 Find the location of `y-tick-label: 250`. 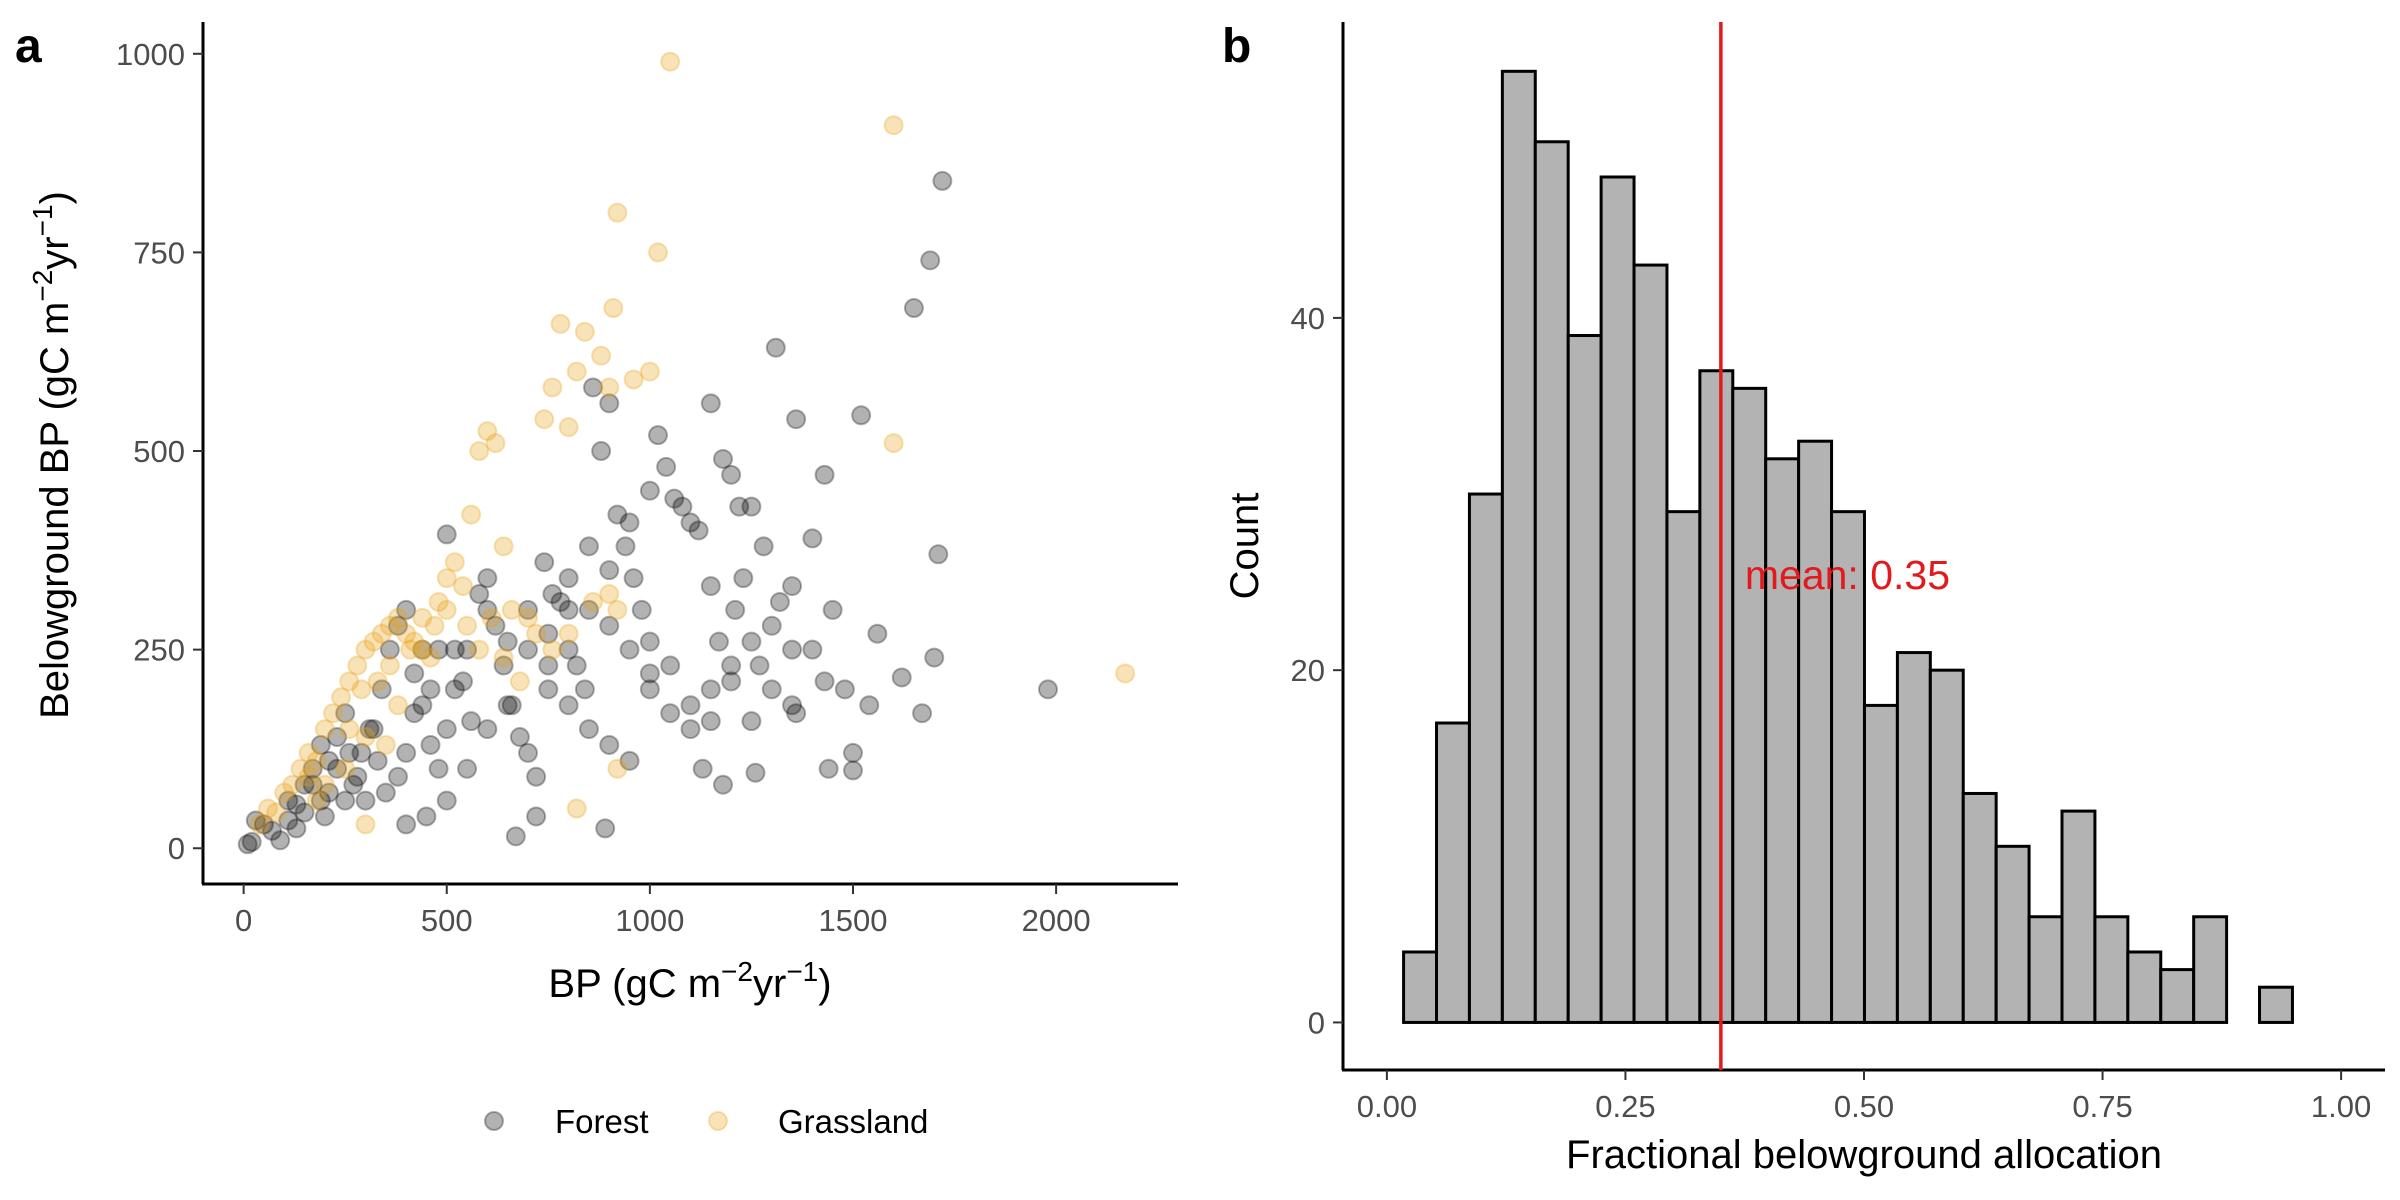

y-tick-label: 250 is located at coordinates (159, 650).